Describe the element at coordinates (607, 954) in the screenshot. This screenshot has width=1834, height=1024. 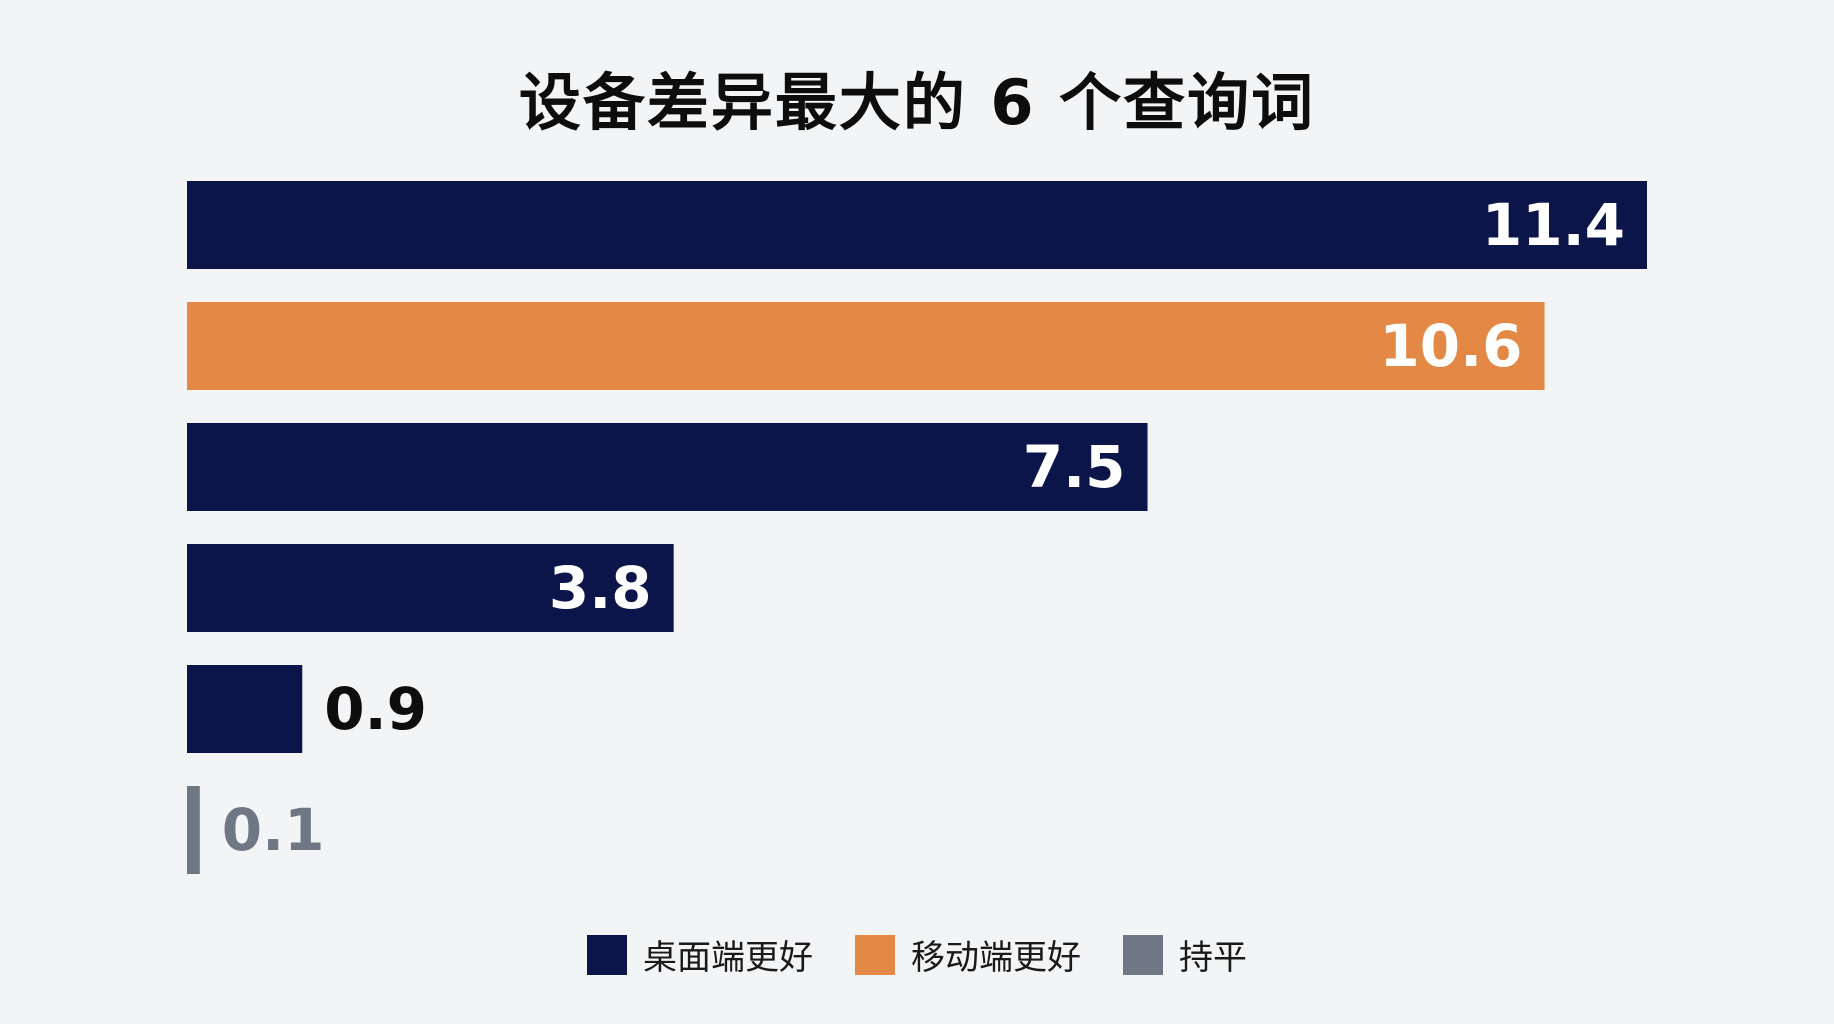
I see `legend-swatch-desktop` at that location.